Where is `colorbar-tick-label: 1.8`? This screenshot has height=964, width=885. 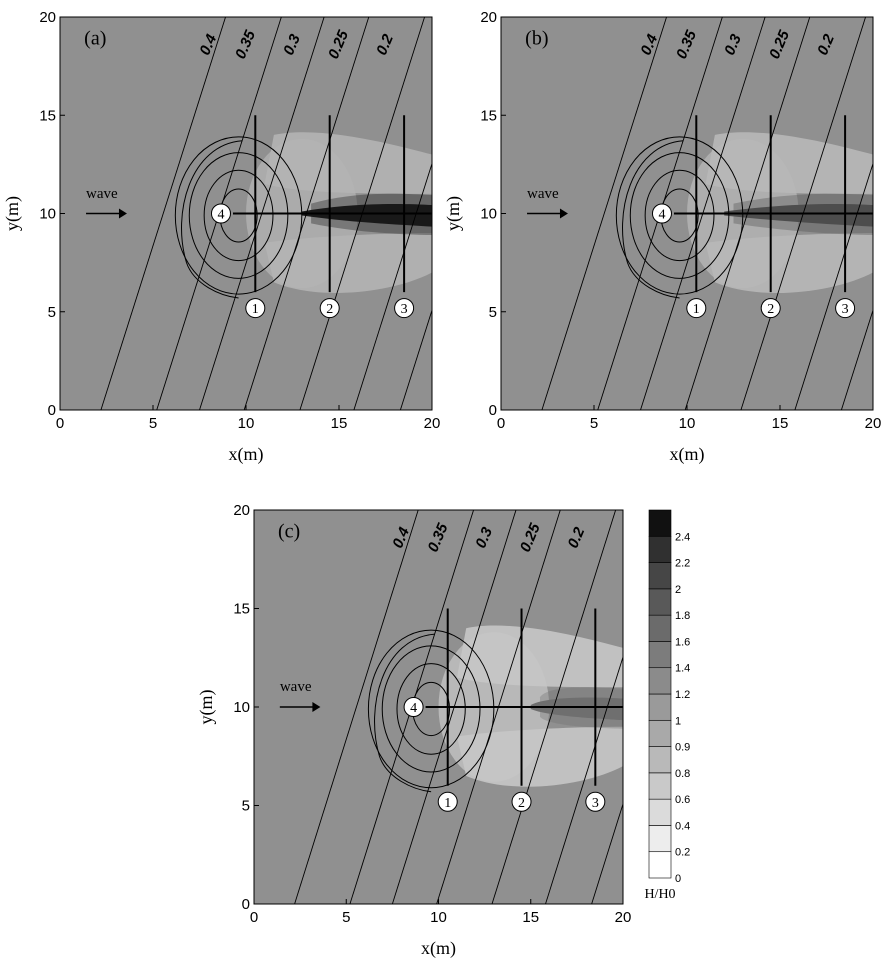
colorbar-tick-label: 1.8 is located at coordinates (682, 616).